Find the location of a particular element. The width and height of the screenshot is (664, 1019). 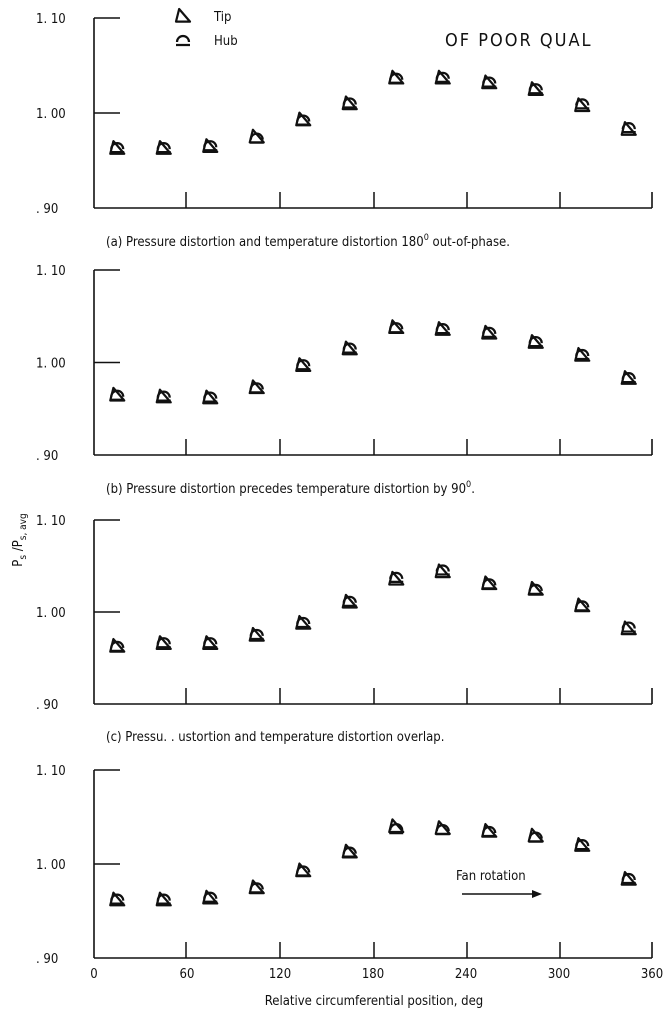

fan-rotation-annotation: Fan rotation is located at coordinates (499, 883).